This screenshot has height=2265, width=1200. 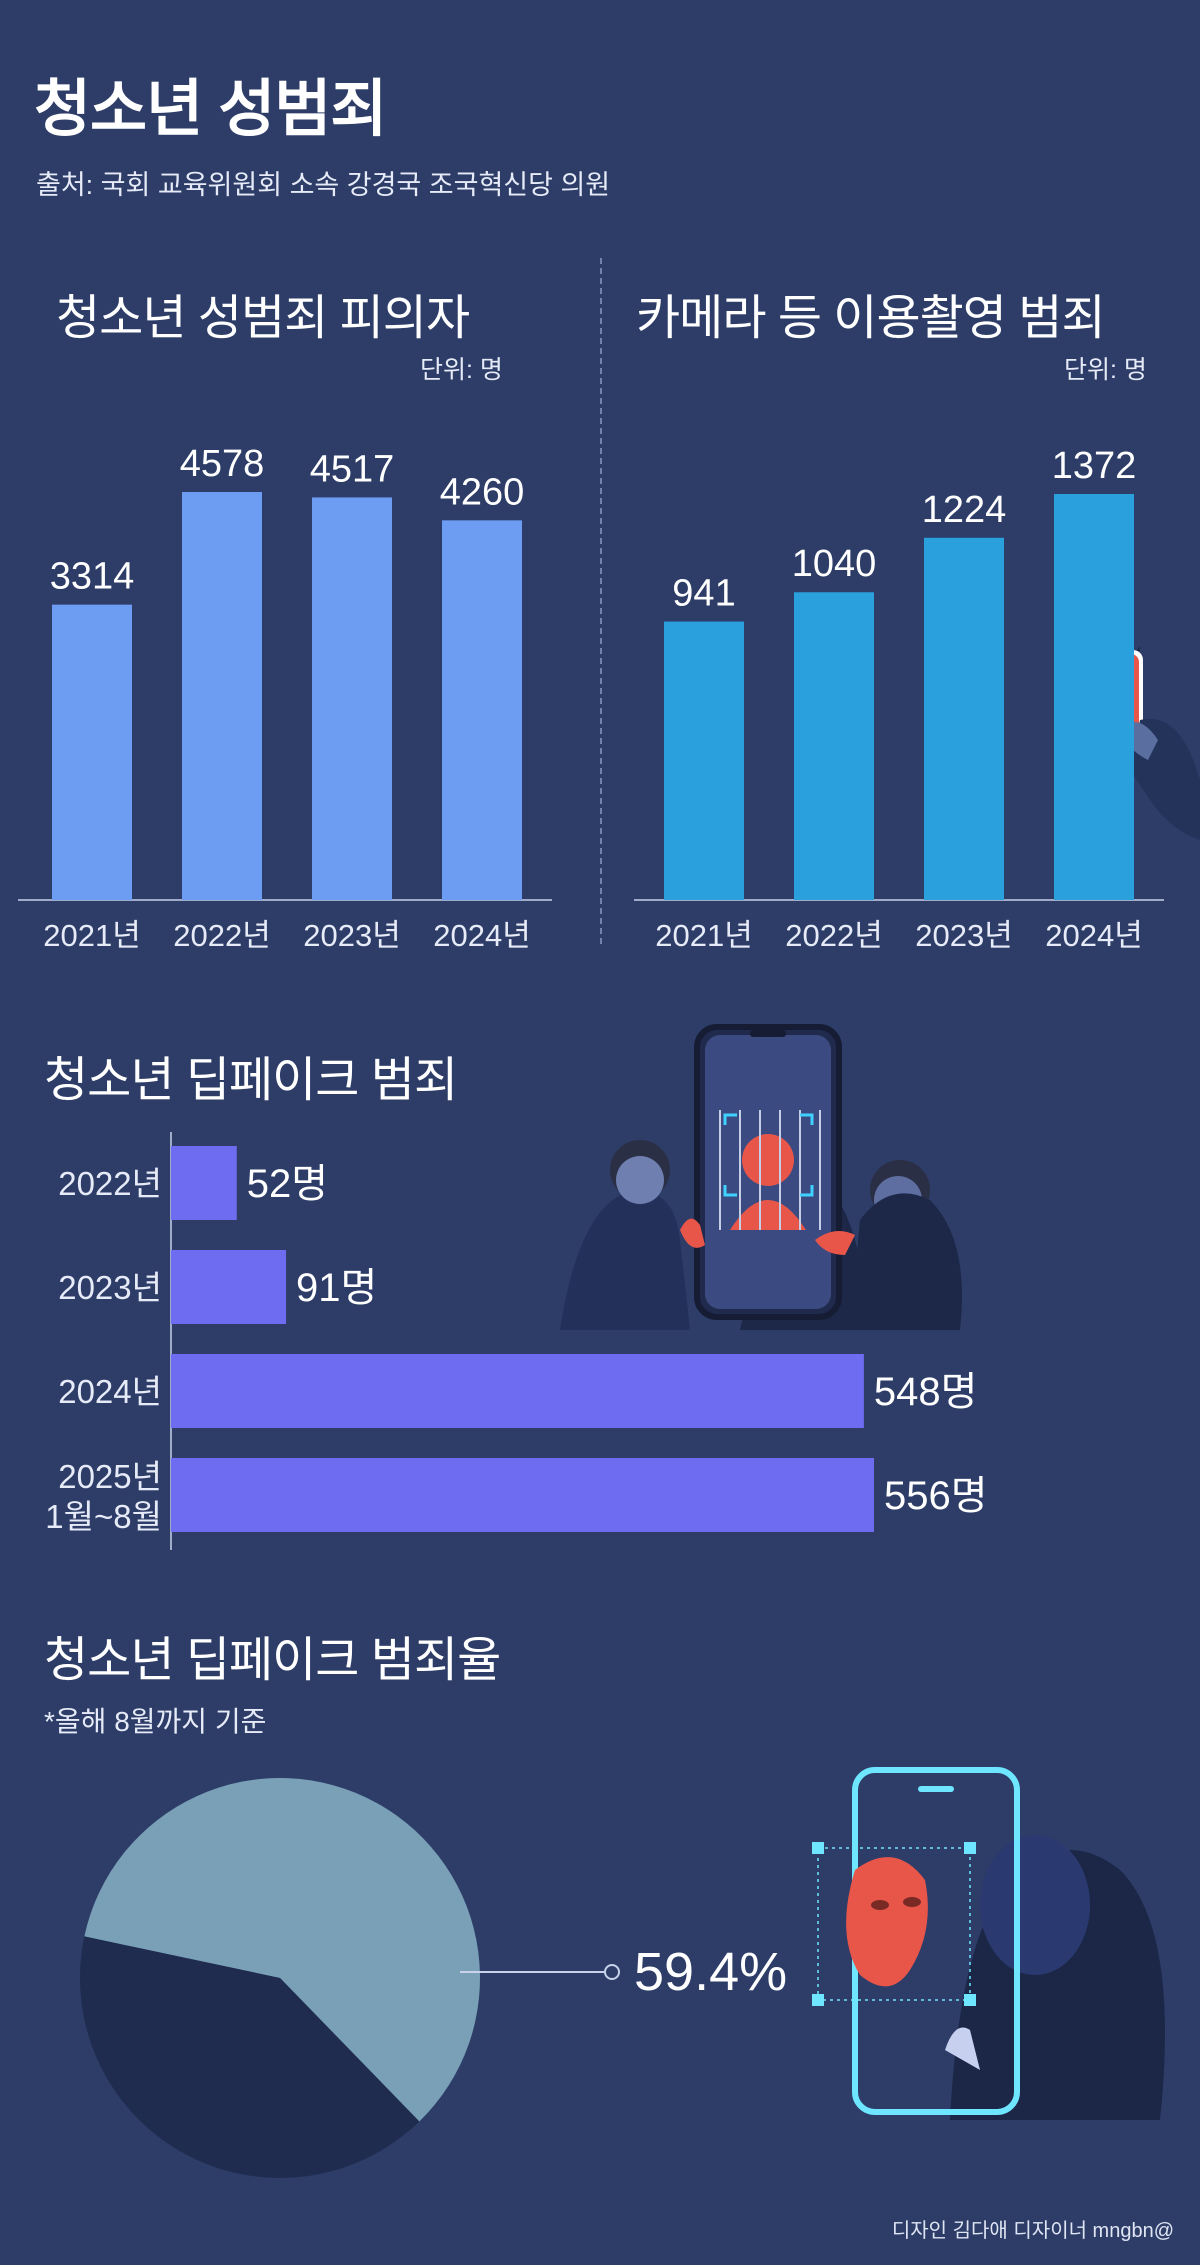 What do you see at coordinates (612, 1972) in the screenshot?
I see `chart4-leader-dot` at bounding box center [612, 1972].